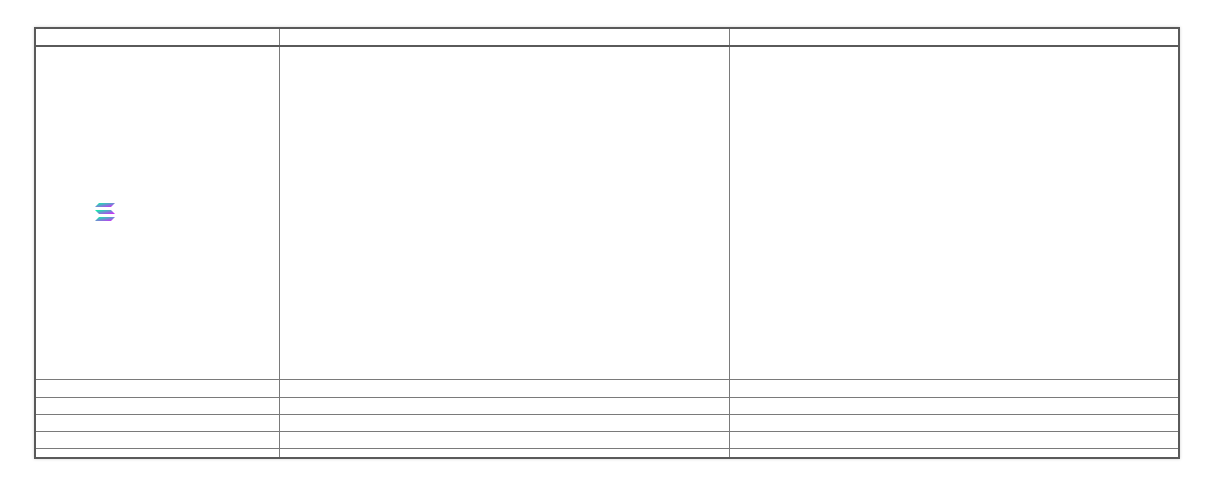  I want to click on solana-logo-icon, so click(105, 212).